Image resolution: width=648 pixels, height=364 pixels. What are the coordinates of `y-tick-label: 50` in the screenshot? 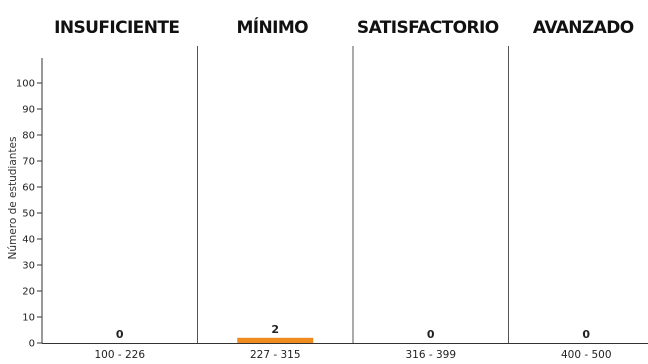 It's located at (28, 214).